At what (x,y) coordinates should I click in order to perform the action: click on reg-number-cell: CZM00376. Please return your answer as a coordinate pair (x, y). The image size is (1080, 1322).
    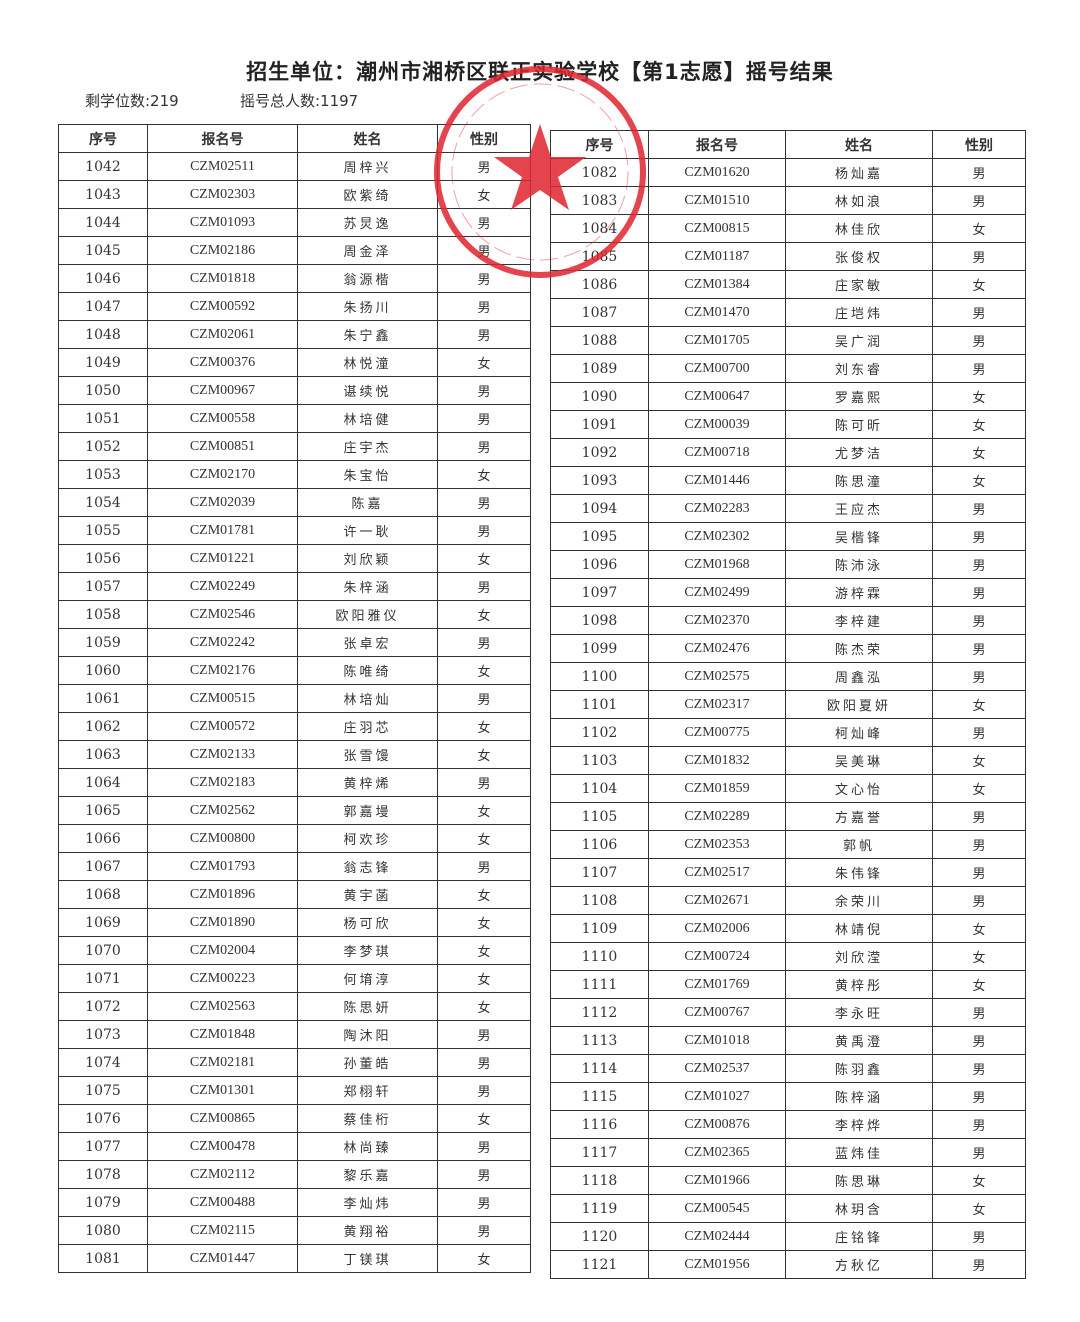
    Looking at the image, I should click on (222, 362).